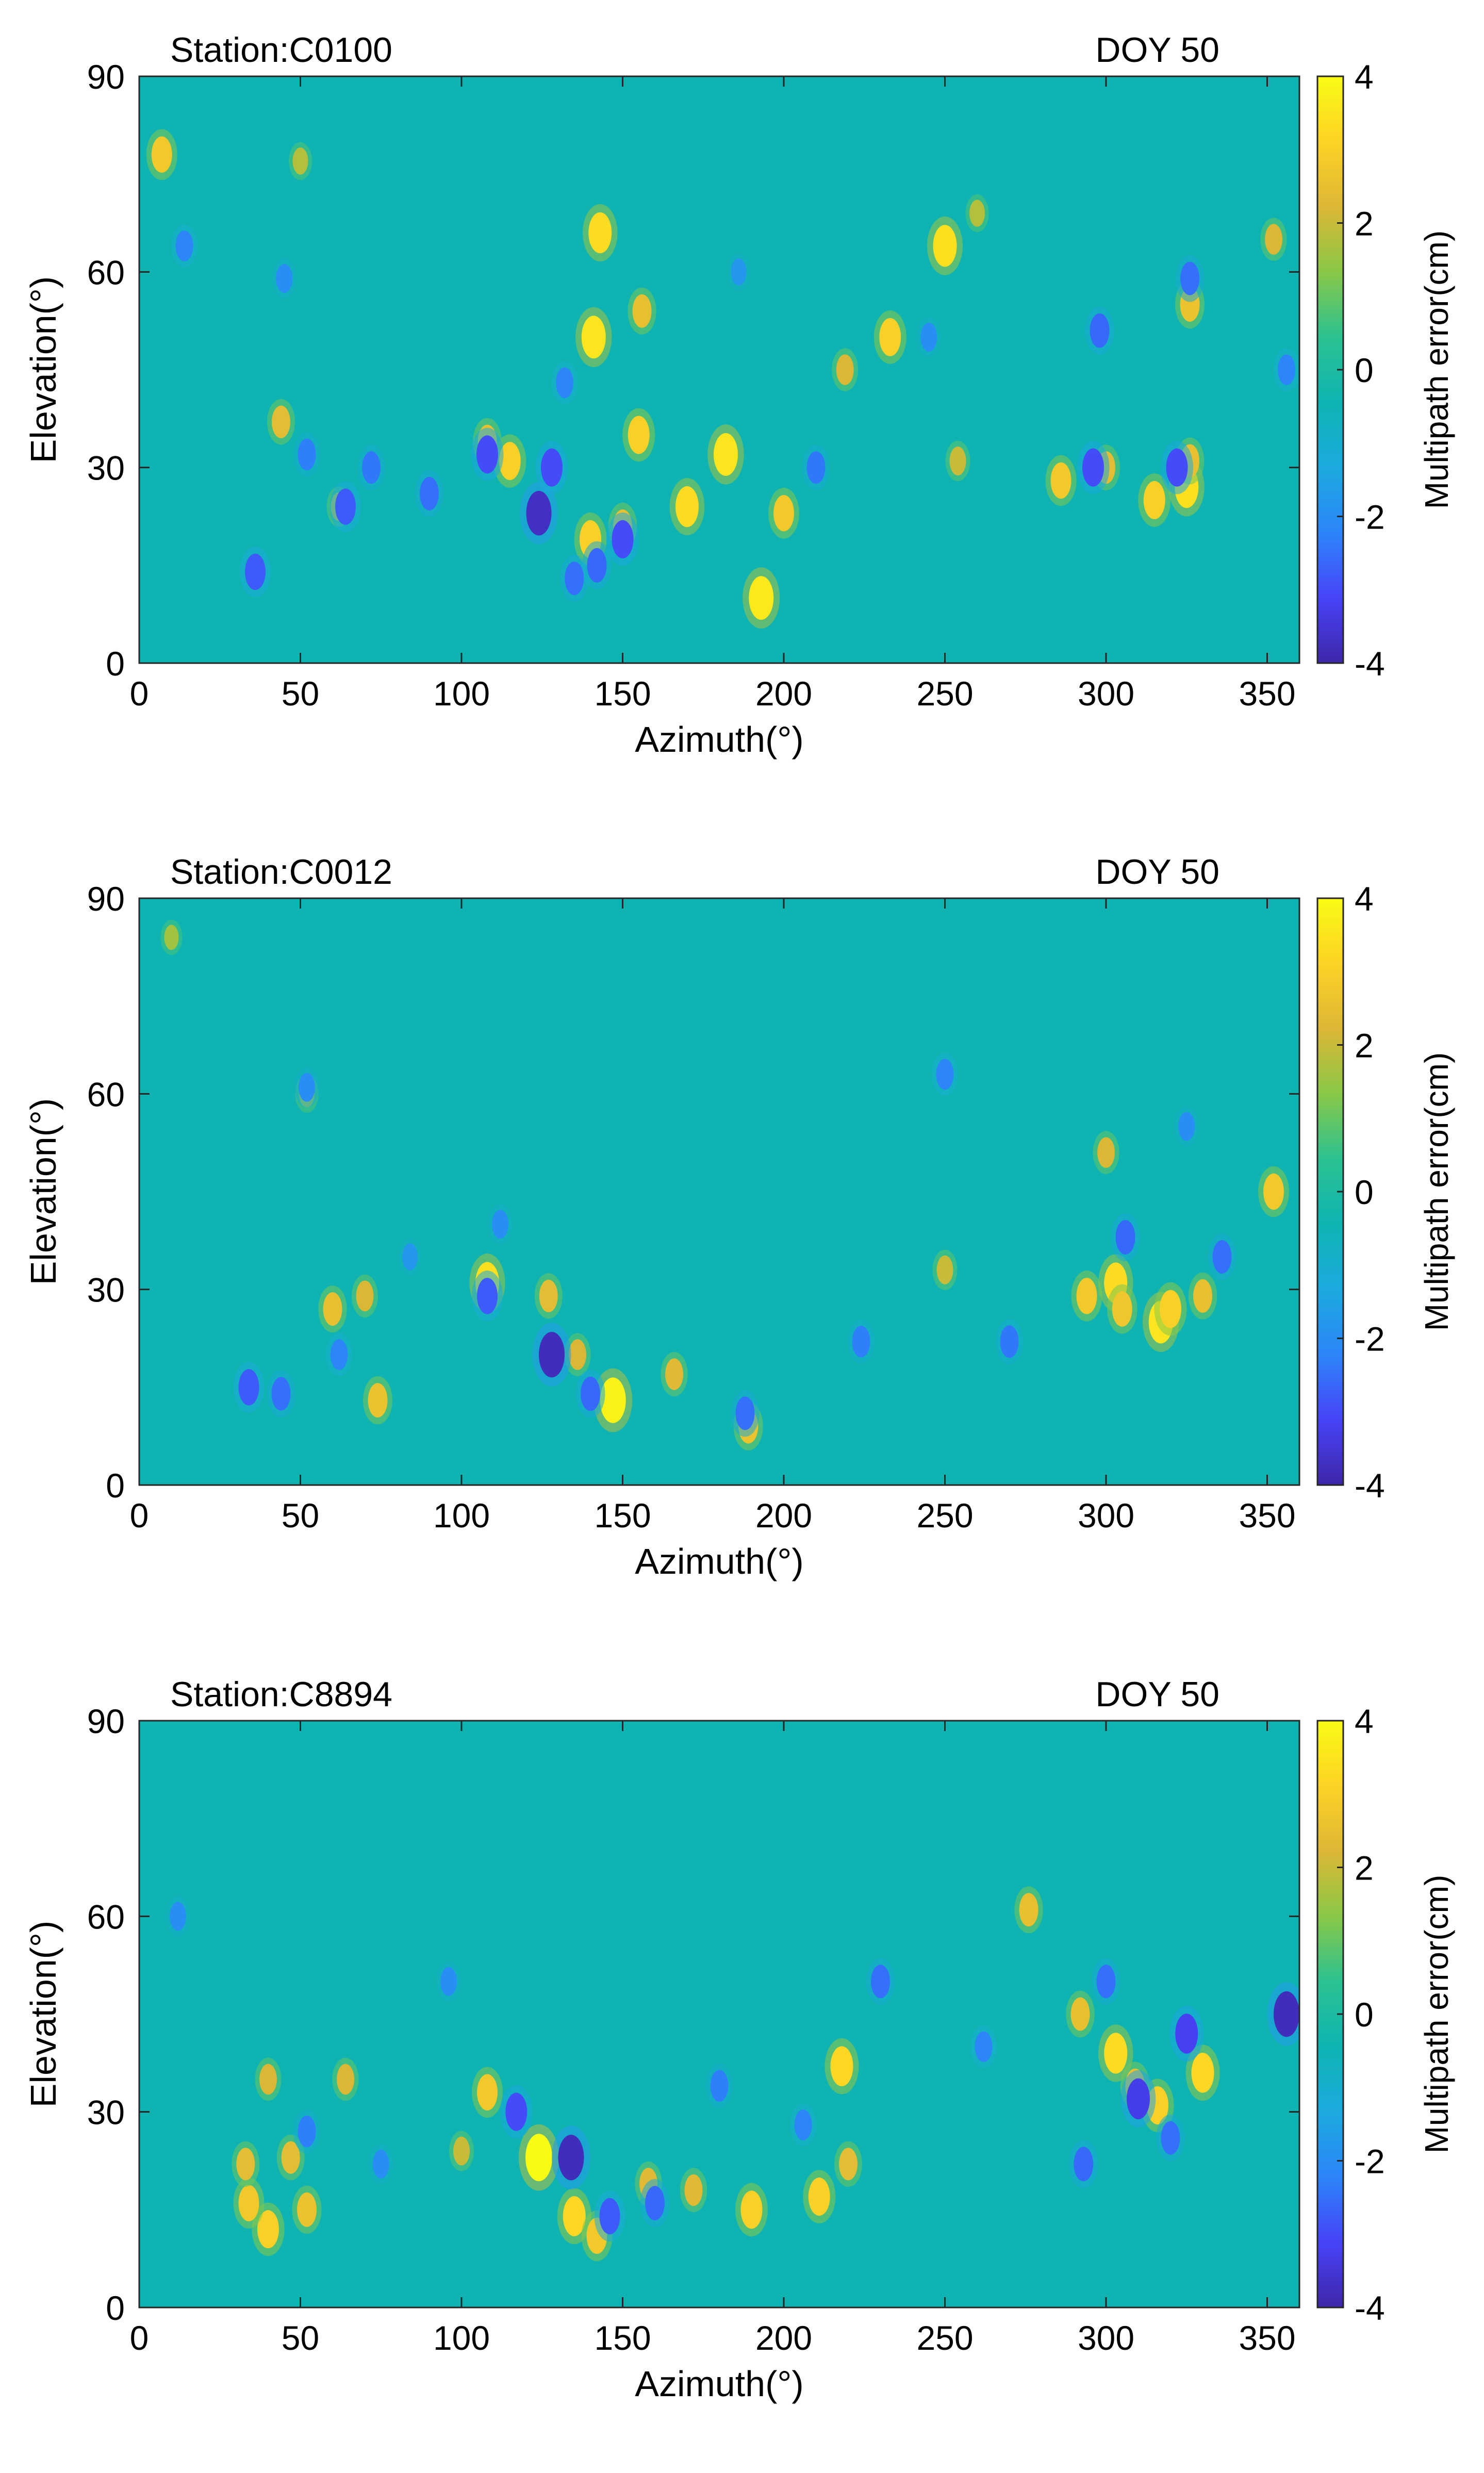  What do you see at coordinates (719, 739) in the screenshot?
I see `x-axis-label: Azimuth(°)` at bounding box center [719, 739].